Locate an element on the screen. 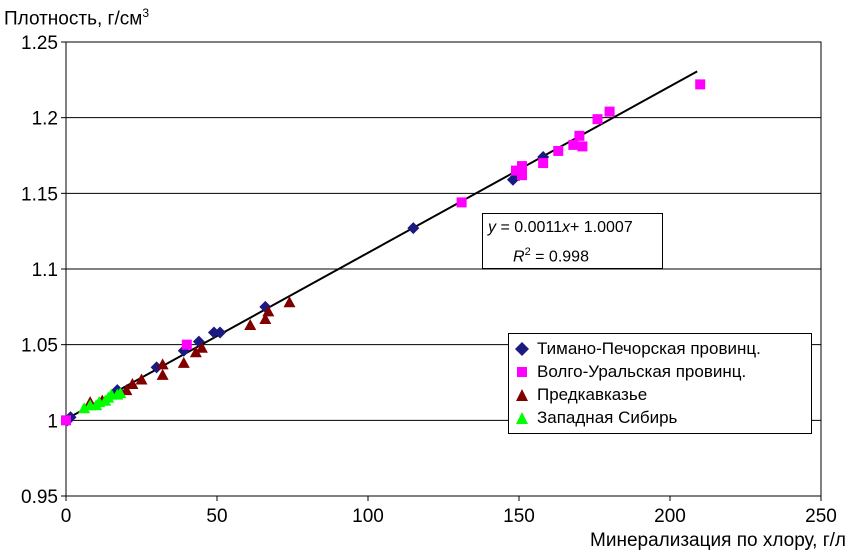 Image resolution: width=854 pixels, height=557 pixels. y-tick-label: 0.95 is located at coordinates (39, 497).